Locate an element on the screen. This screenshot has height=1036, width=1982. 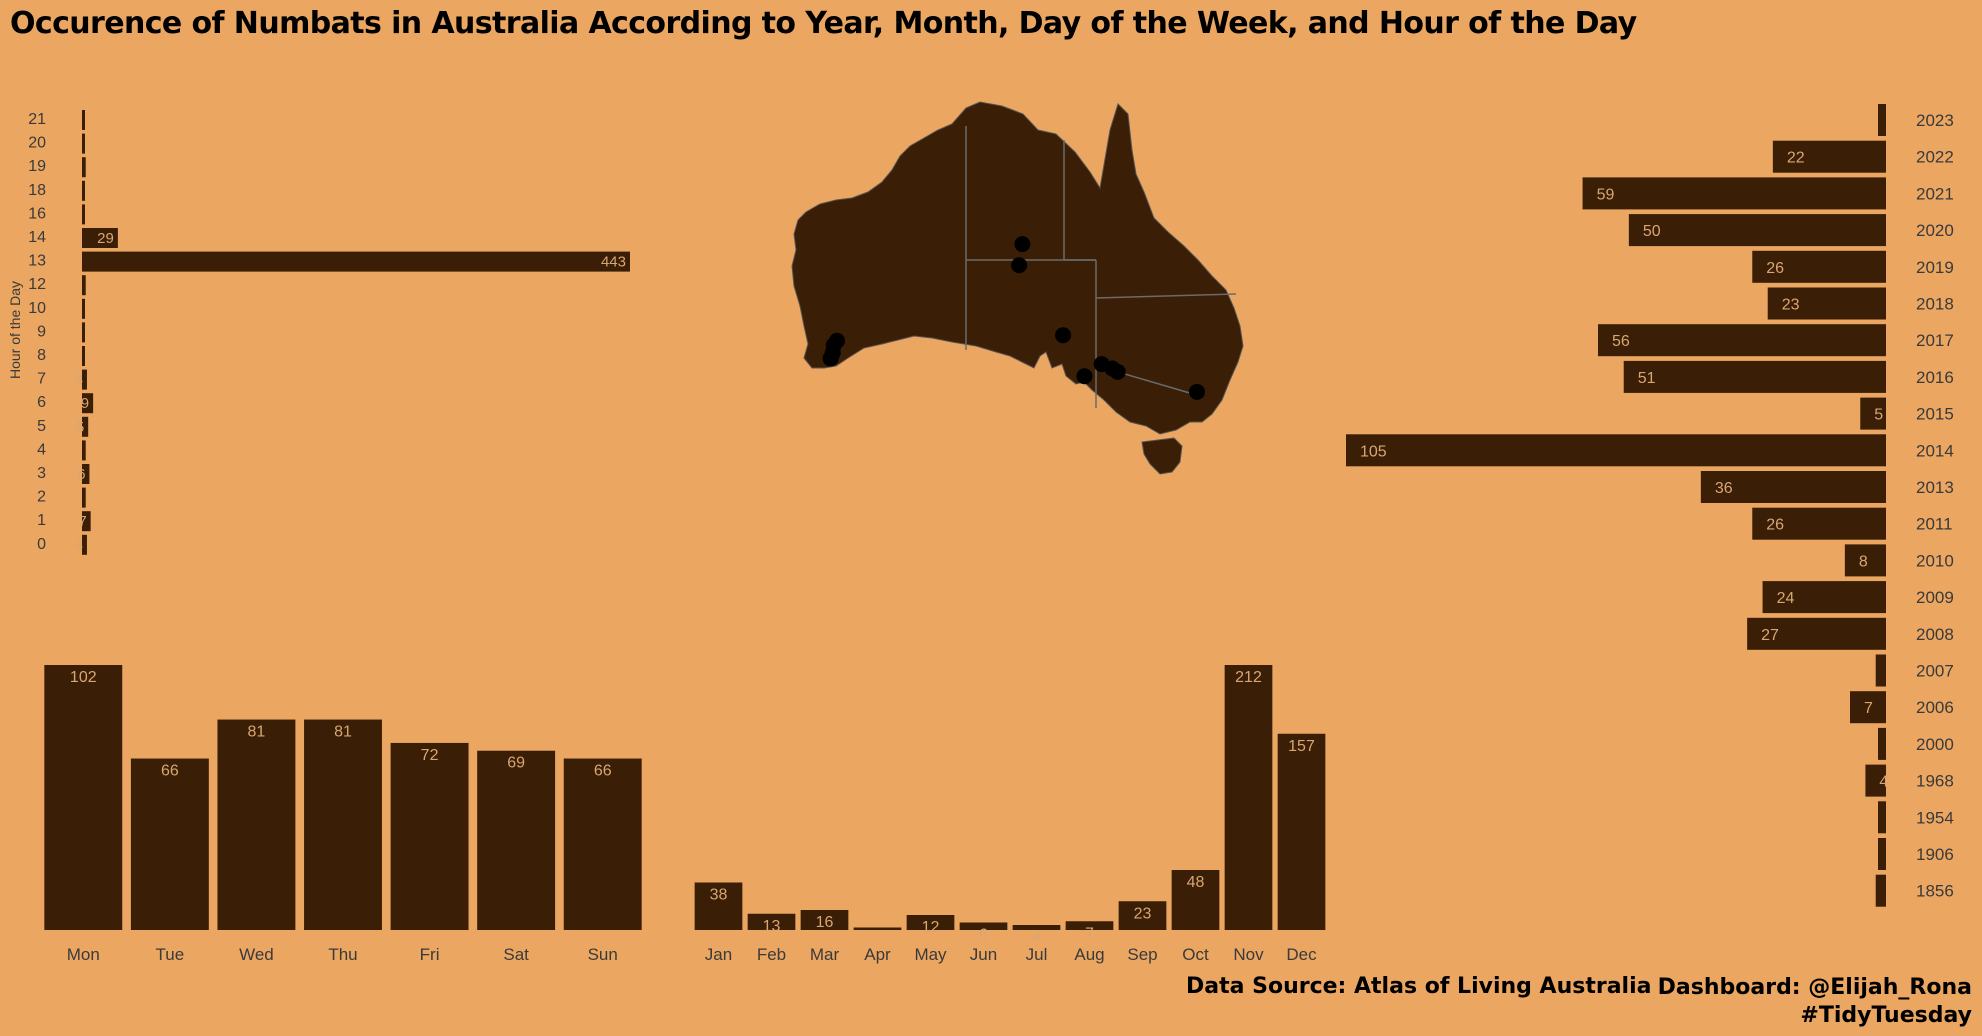
month-bar-label: 12 is located at coordinates (931, 927).